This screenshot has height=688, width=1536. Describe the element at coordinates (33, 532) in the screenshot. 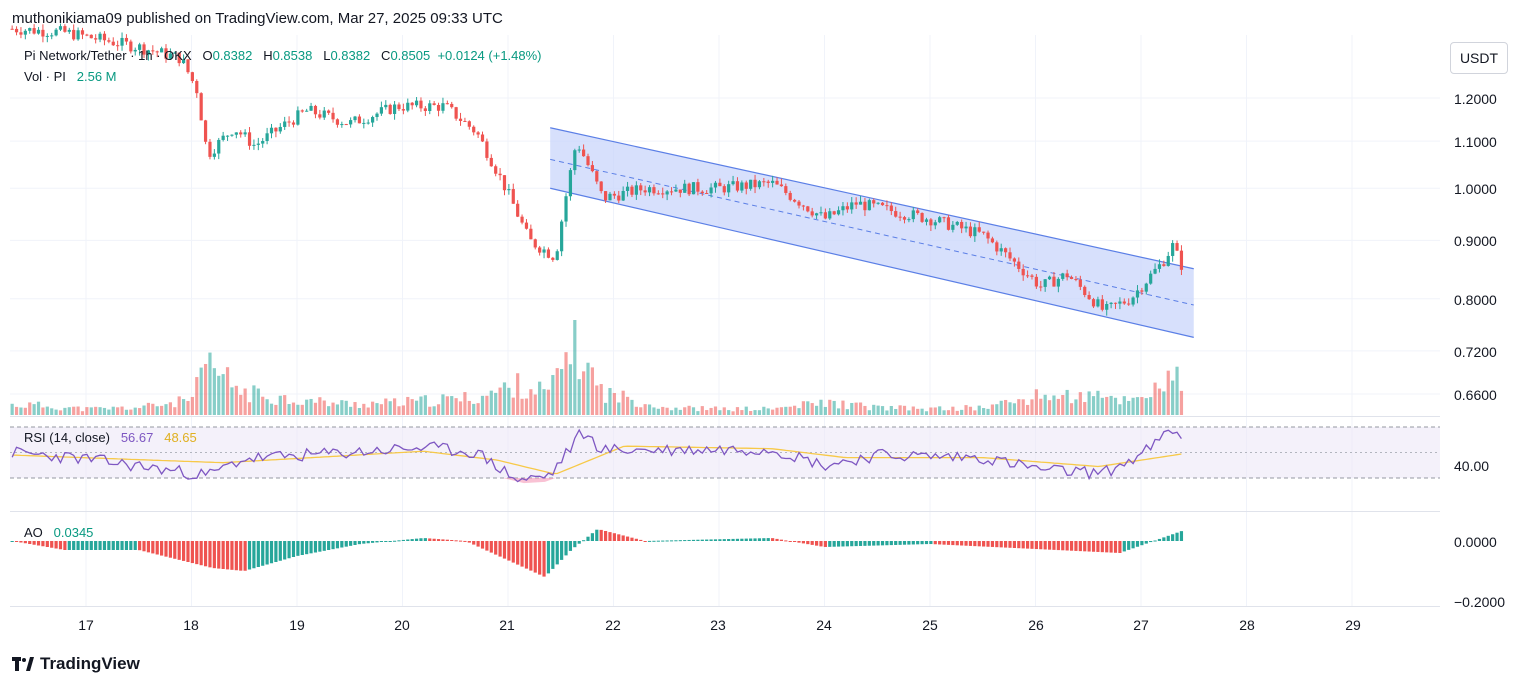

I see `ao-label: AO` at that location.